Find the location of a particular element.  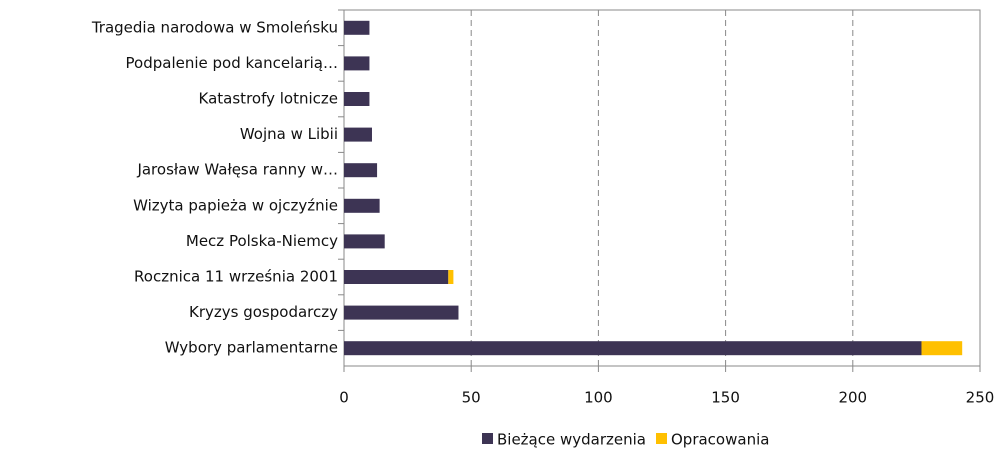

x-tick-label: 0 is located at coordinates (344, 398).